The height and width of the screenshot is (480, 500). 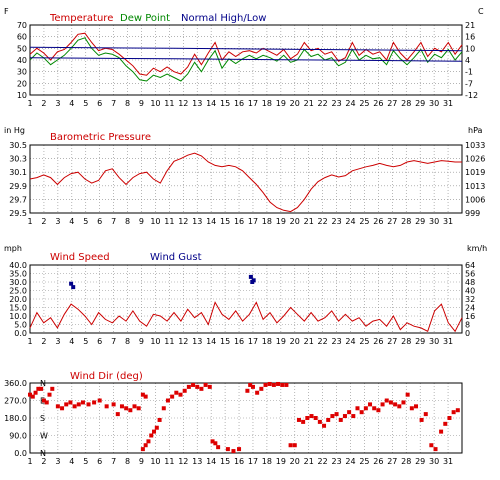 What do you see at coordinates (197, 221) in the screenshot?
I see `x-tick-label: 13` at bounding box center [197, 221].